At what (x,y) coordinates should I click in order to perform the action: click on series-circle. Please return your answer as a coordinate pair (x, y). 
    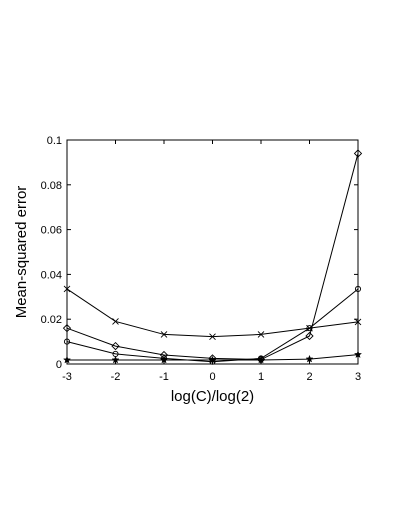
    Looking at the image, I should click on (212, 325).